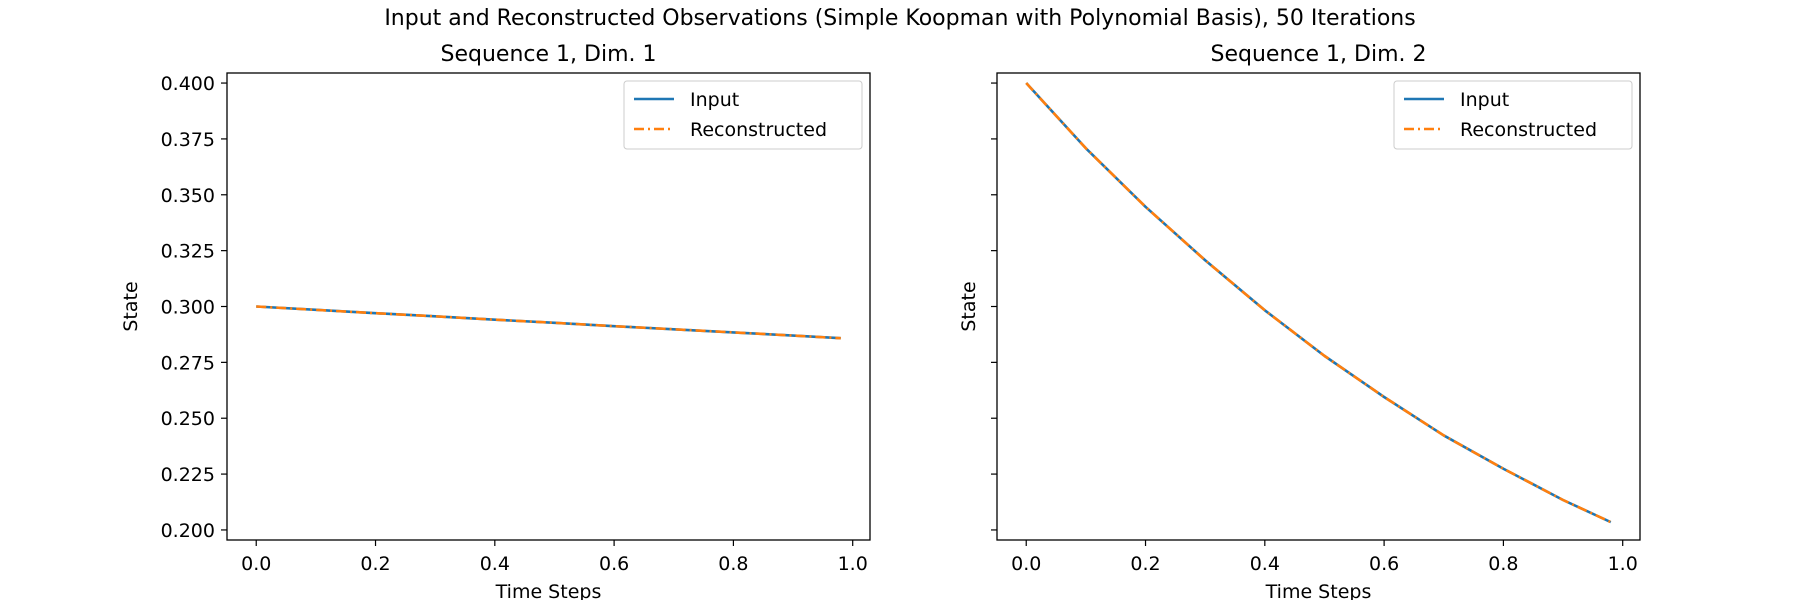  Describe the element at coordinates (188, 196) in the screenshot. I see `y-tick-label: 0.350` at that location.